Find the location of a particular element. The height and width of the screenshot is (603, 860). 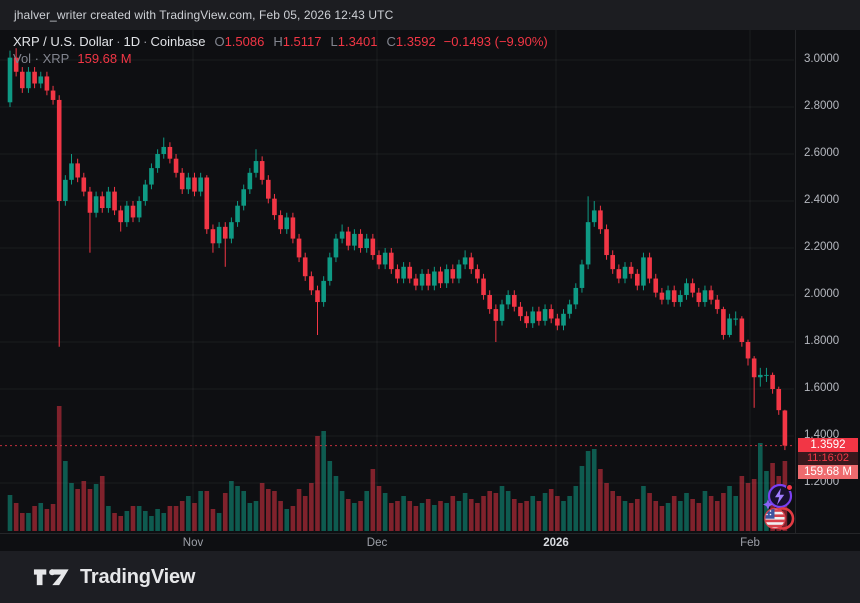

last-price-value: 1.3592 is located at coordinates (828, 445).